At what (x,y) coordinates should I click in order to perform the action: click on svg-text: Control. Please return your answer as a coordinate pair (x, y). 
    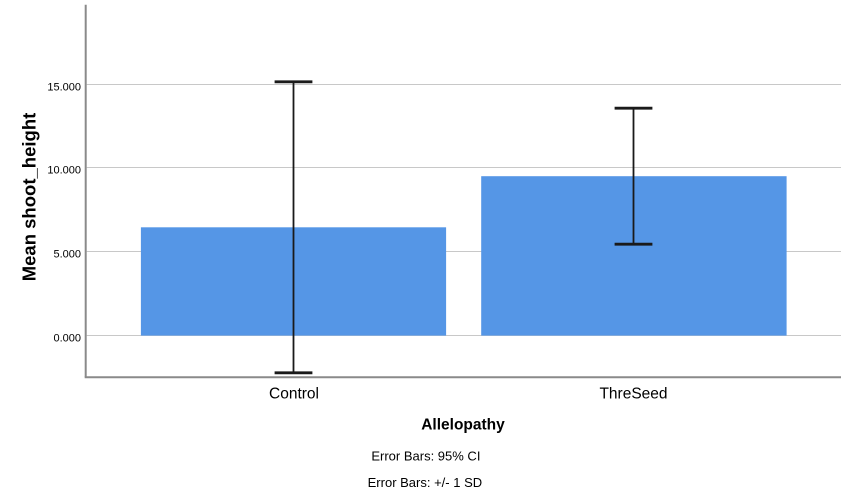
    Looking at the image, I should click on (294, 394).